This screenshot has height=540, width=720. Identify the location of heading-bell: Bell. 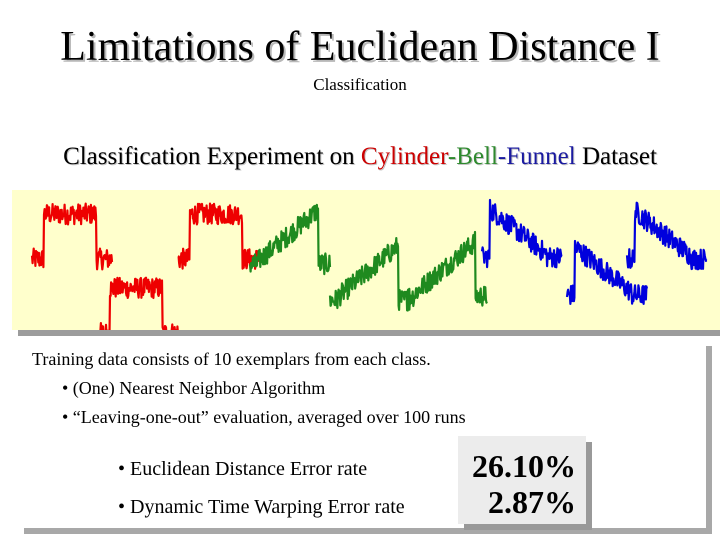
(477, 156).